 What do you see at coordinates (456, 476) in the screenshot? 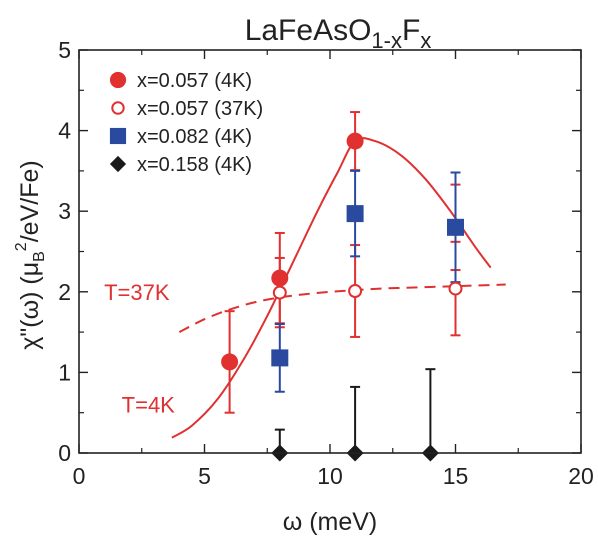
I see `x-tick-label: 15` at bounding box center [456, 476].